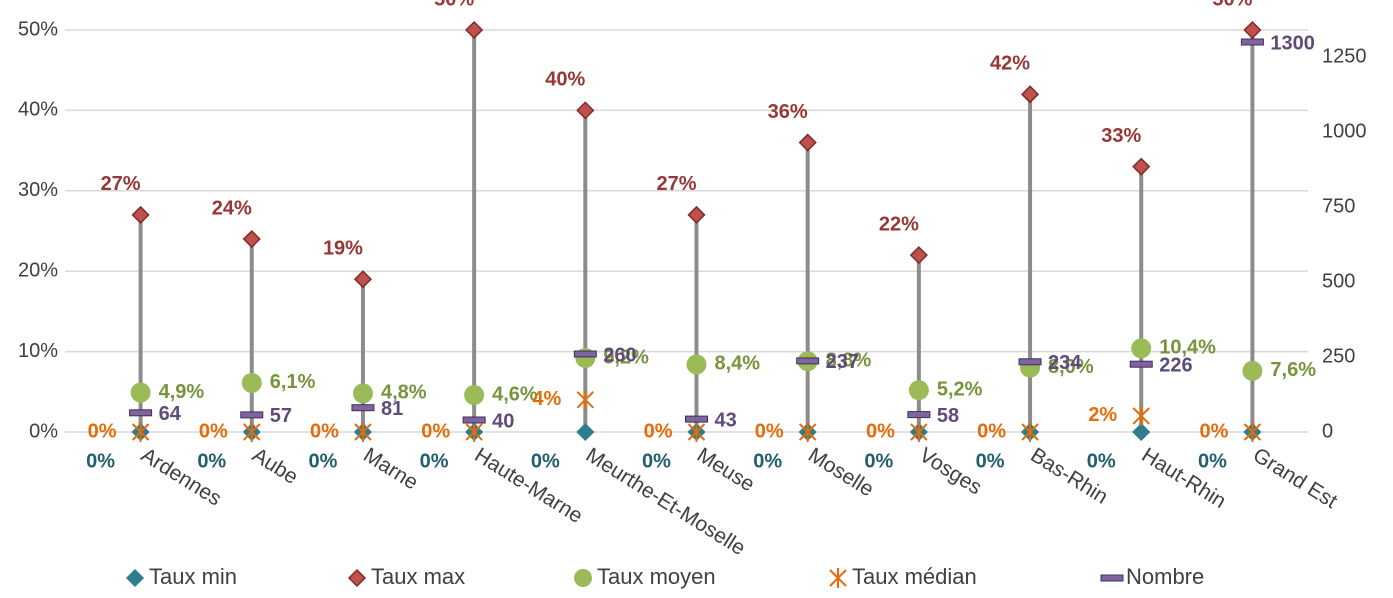 The width and height of the screenshot is (1393, 598). What do you see at coordinates (38, 351) in the screenshot?
I see `y-tick-label: 10%` at bounding box center [38, 351].